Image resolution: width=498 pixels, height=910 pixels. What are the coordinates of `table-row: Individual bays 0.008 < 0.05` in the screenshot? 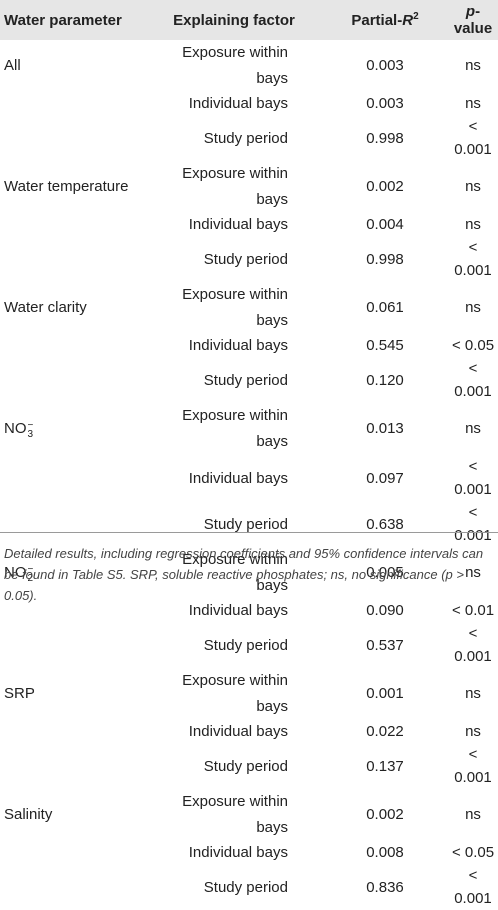 It's located at (249, 852).